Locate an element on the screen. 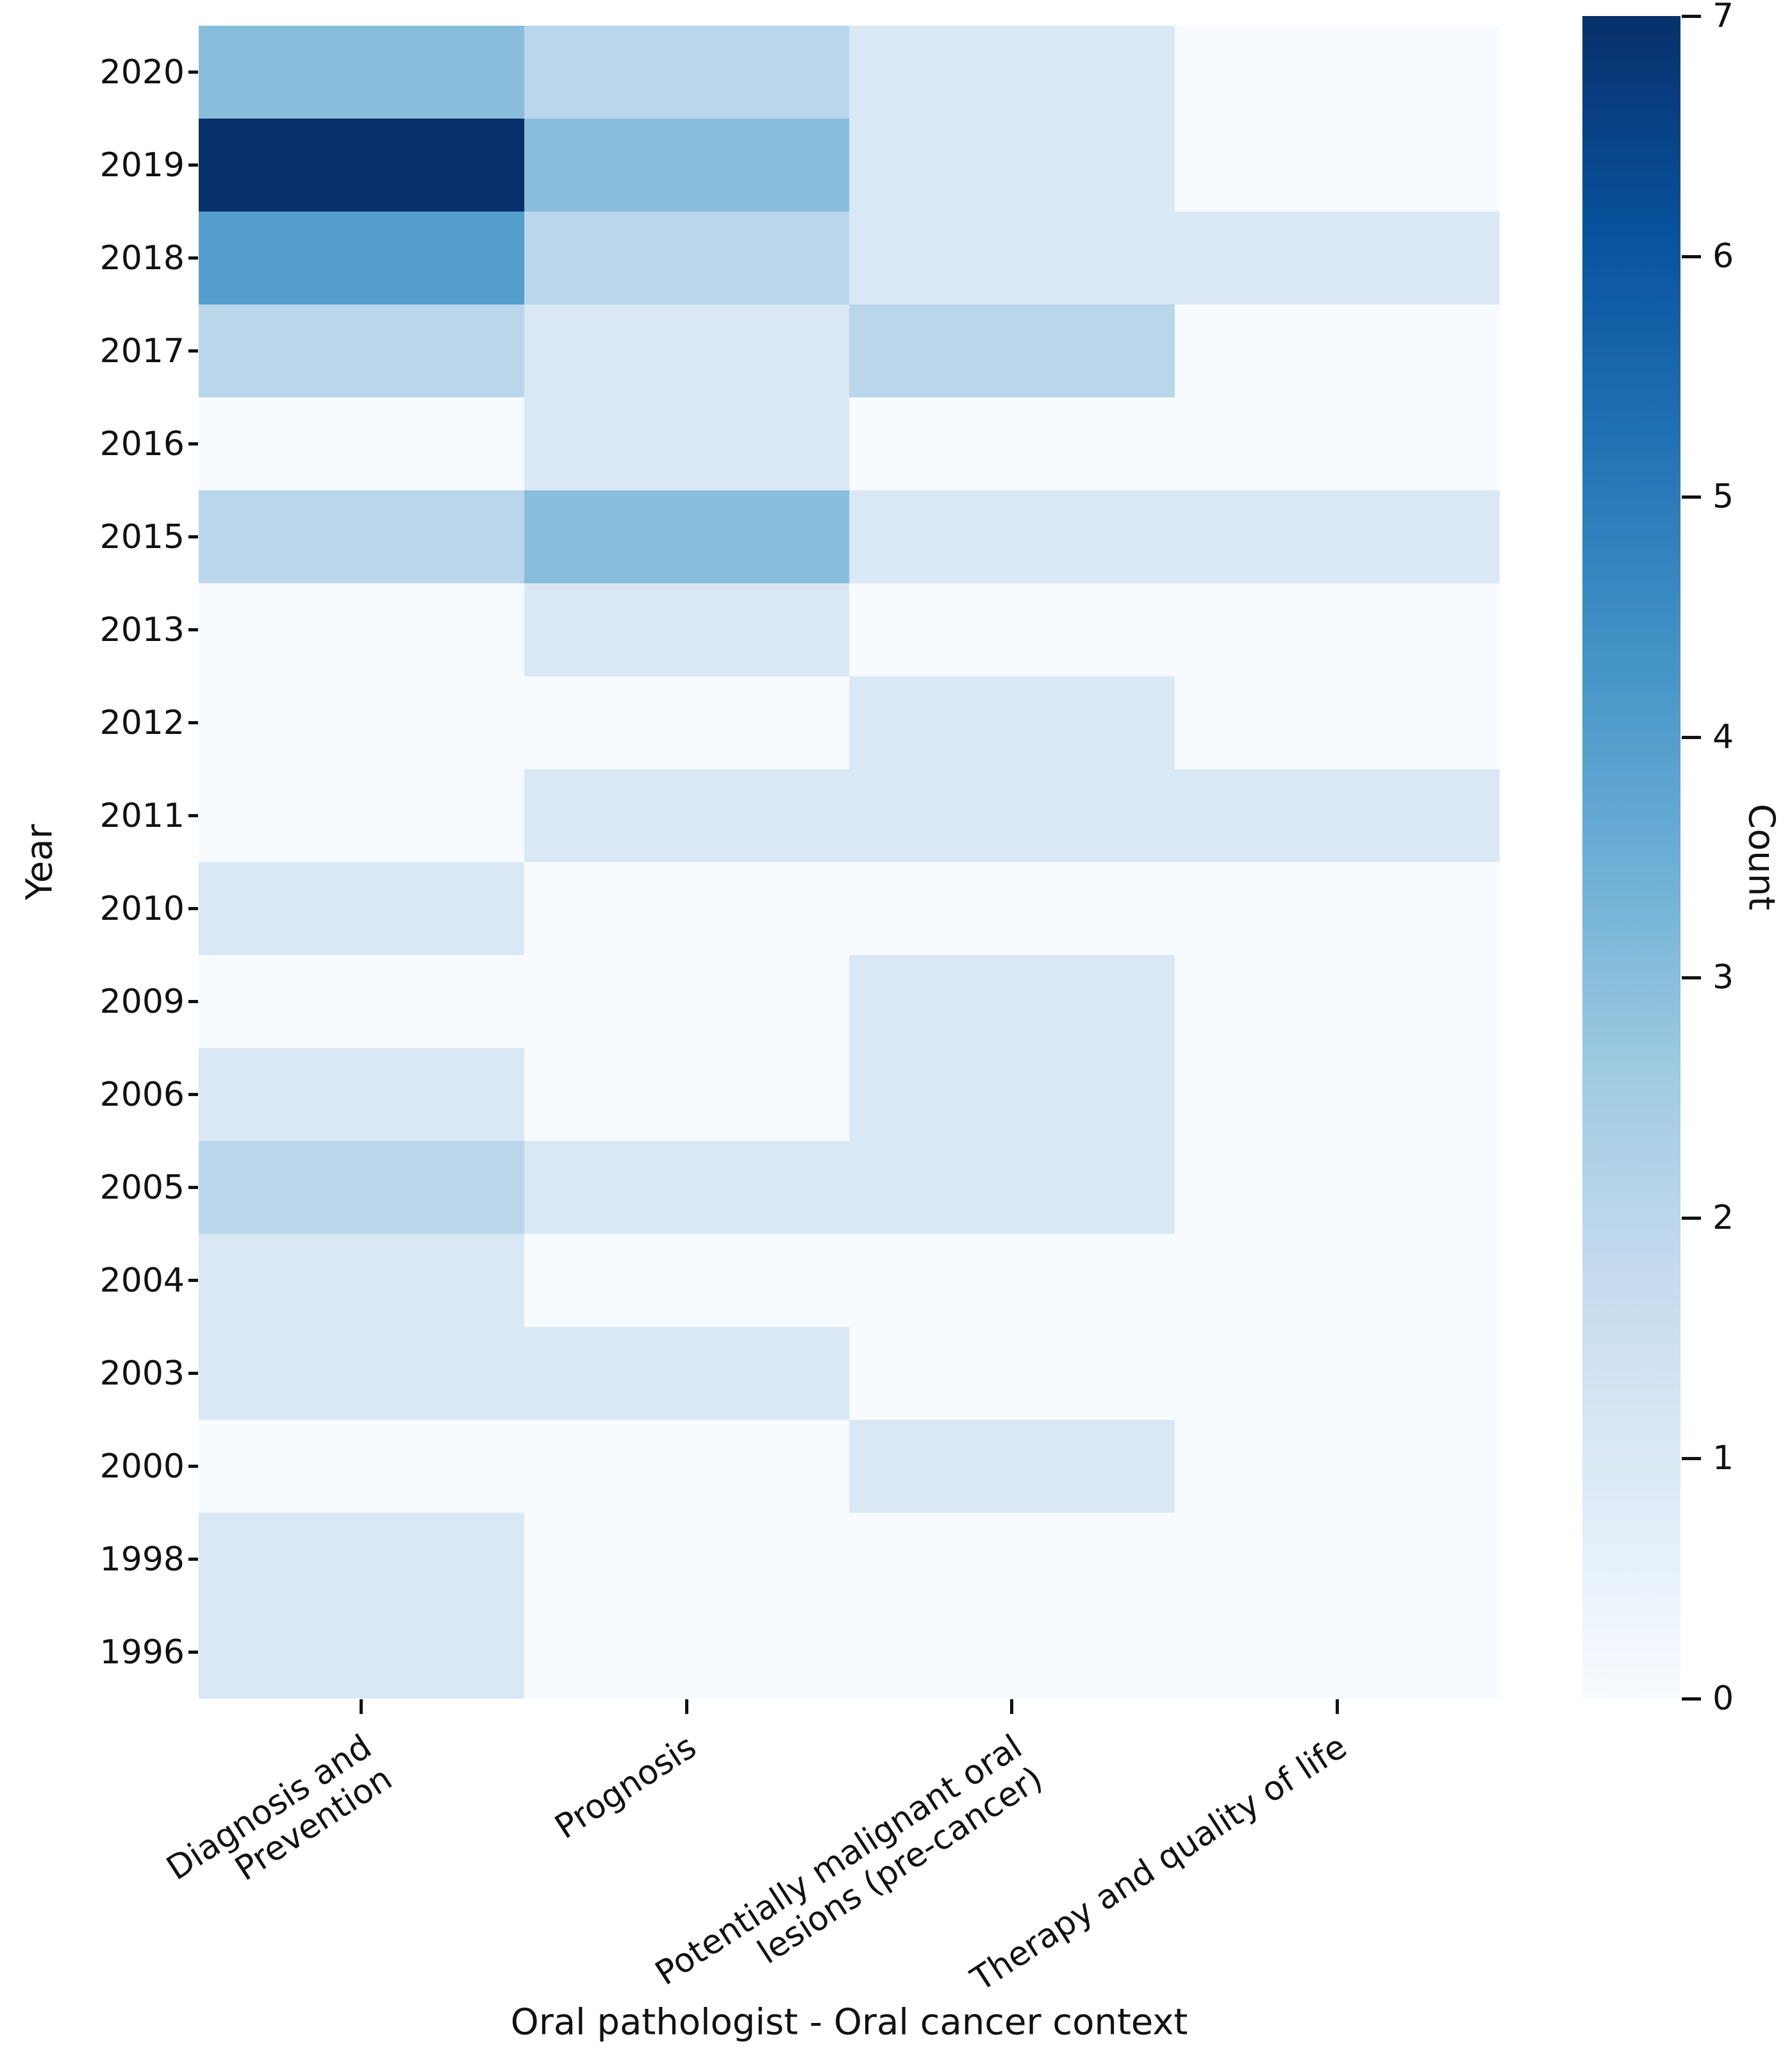 This screenshot has width=1792, height=2055. xtick-mark-col3 is located at coordinates (1012, 1706).